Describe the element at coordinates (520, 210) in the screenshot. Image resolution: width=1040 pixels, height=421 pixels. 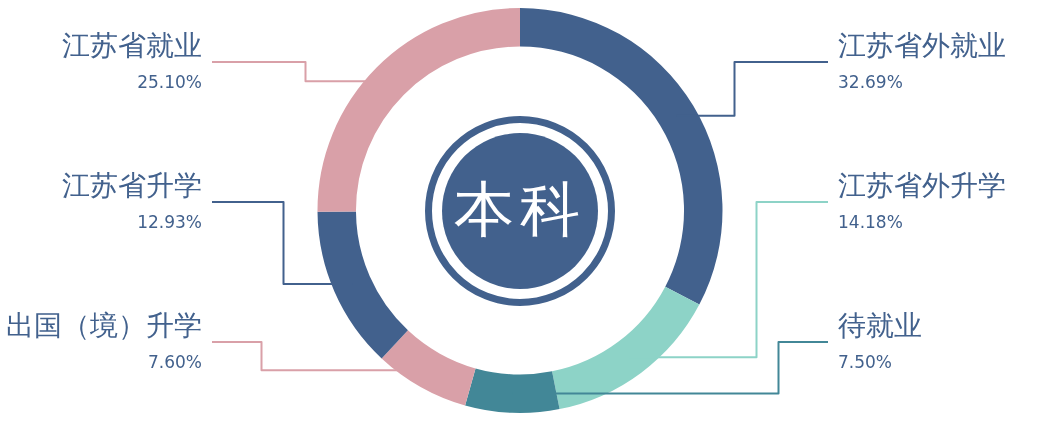
I see `center-badge: 本科` at that location.